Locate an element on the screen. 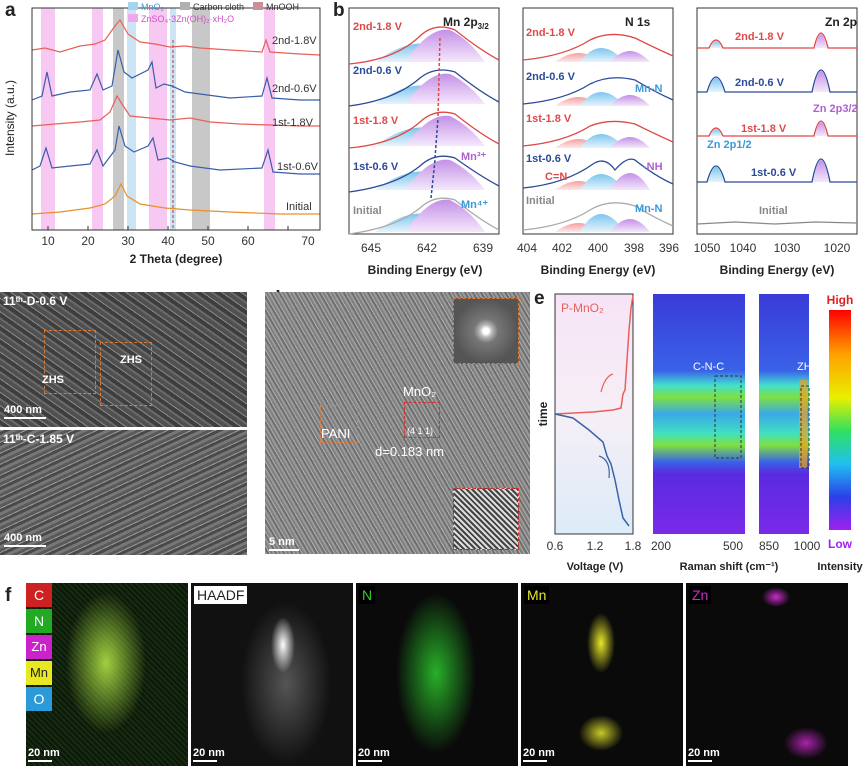  xrd-axes is located at coordinates (176, 119).